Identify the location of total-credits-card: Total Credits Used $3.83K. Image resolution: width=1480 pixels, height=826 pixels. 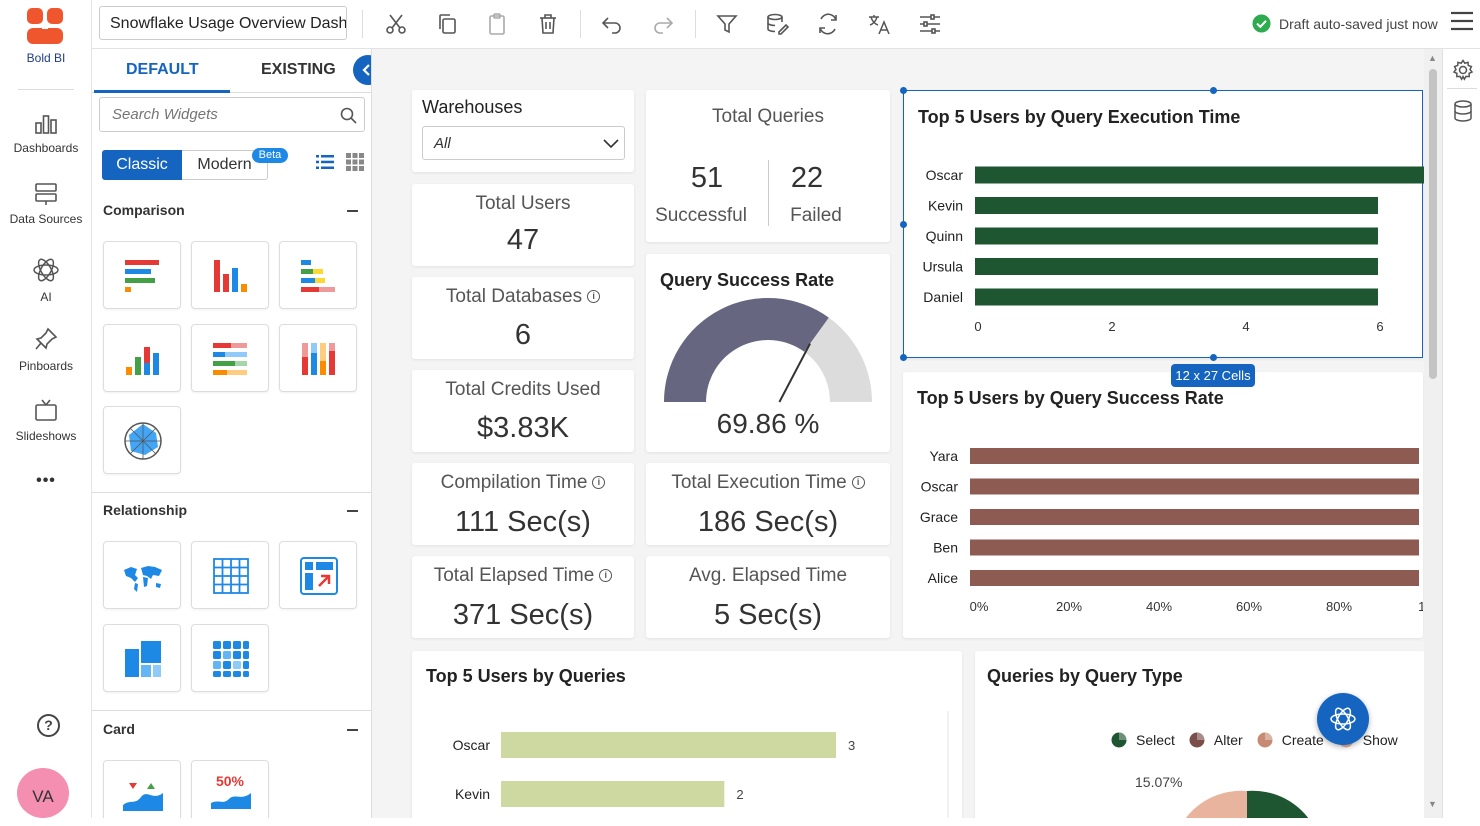
(523, 411).